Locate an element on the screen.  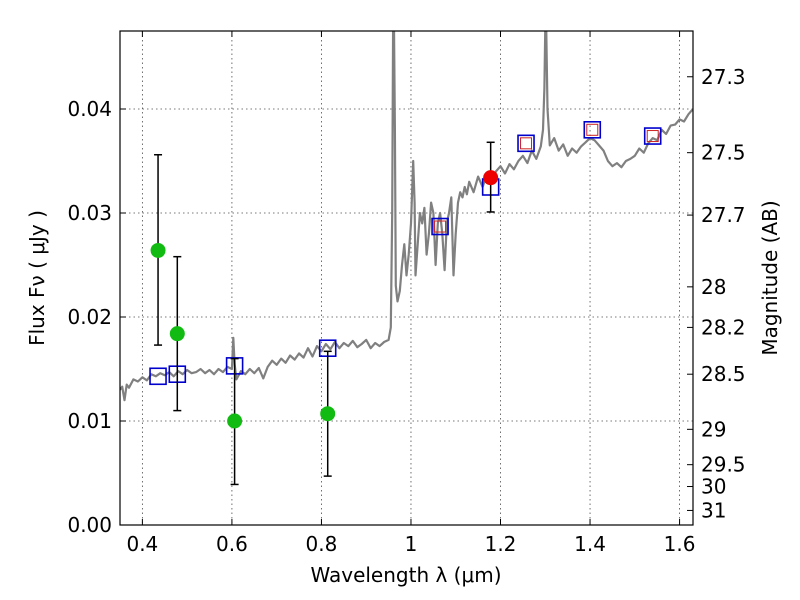
right-tick-label: 31 is located at coordinates (713, 510).